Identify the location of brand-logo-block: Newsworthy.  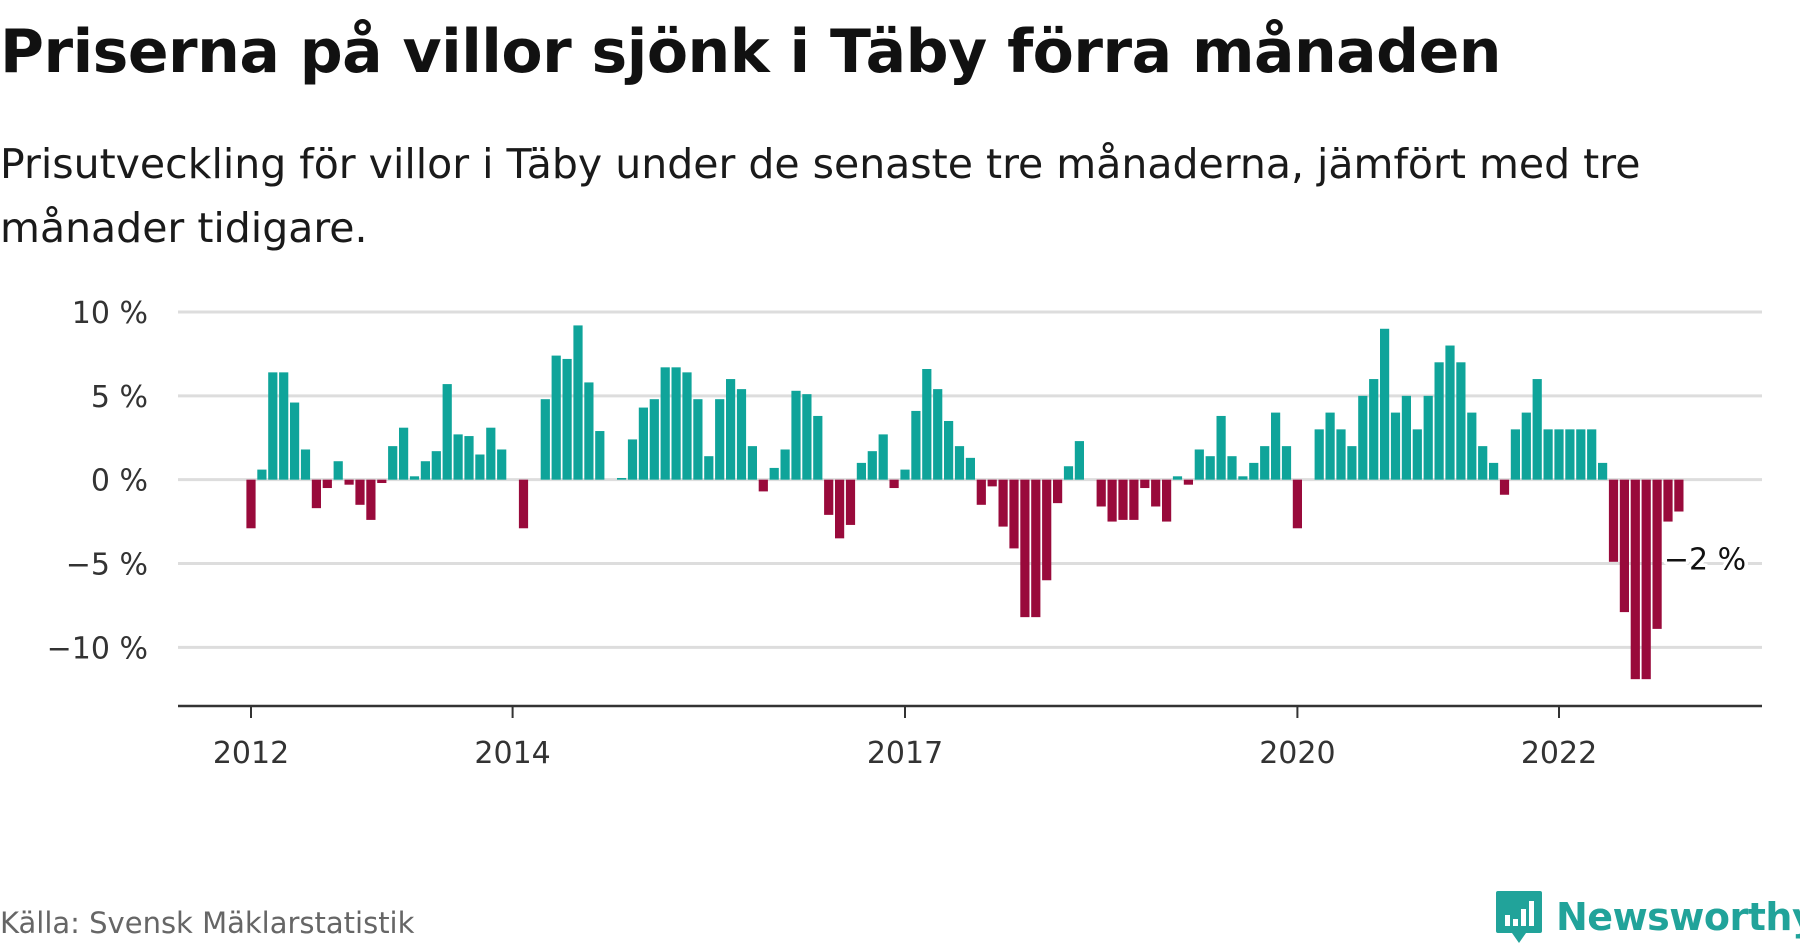
(1647, 917).